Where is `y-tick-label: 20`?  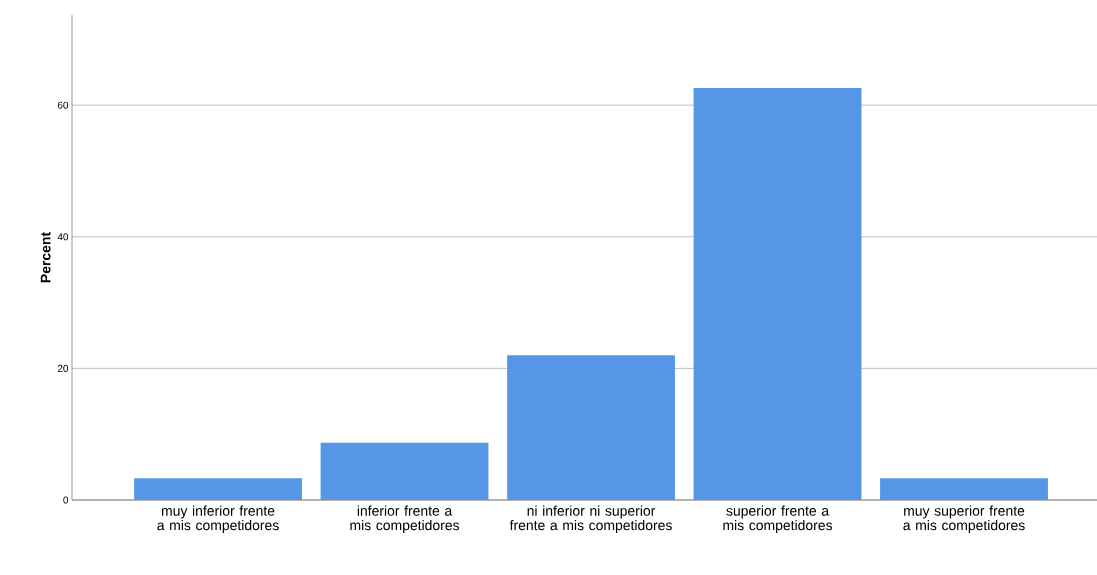 y-tick-label: 20 is located at coordinates (63, 368).